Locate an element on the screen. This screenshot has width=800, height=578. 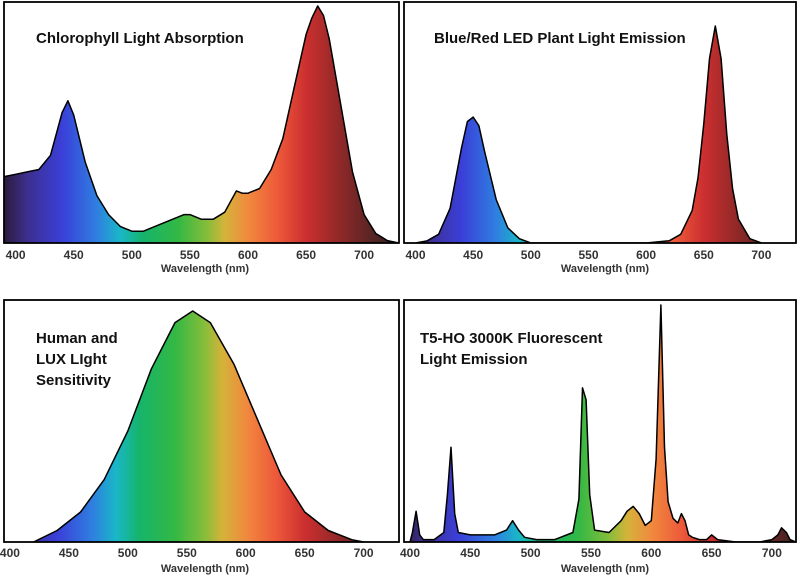
chart-title-line-3: Sensitivity is located at coordinates (74, 380).